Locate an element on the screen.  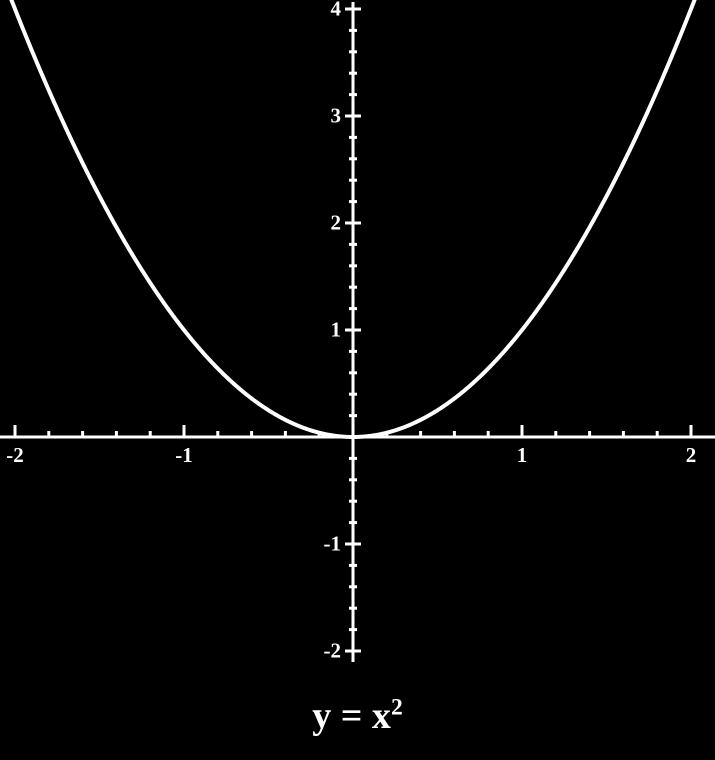
x-axis-tick-label: 2 is located at coordinates (691, 455).